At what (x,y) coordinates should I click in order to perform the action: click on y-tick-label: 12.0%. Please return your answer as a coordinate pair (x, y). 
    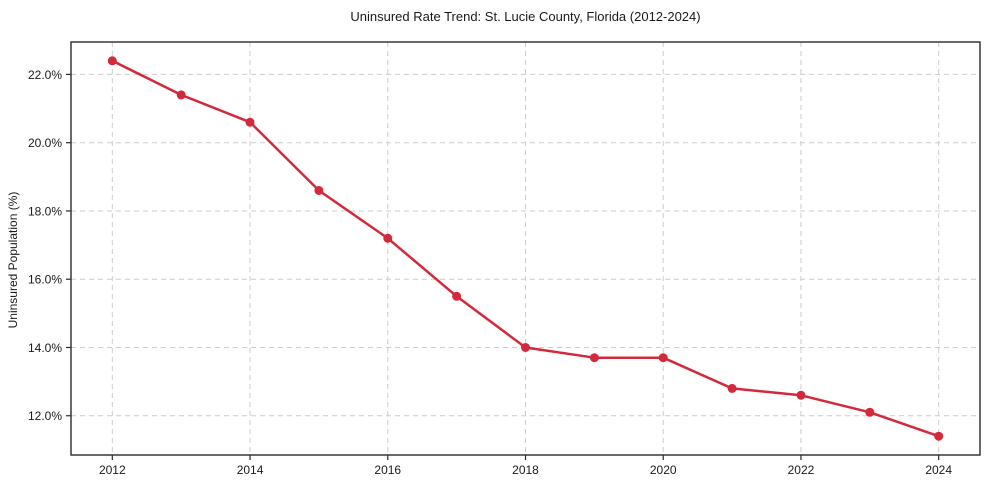
    Looking at the image, I should click on (45, 416).